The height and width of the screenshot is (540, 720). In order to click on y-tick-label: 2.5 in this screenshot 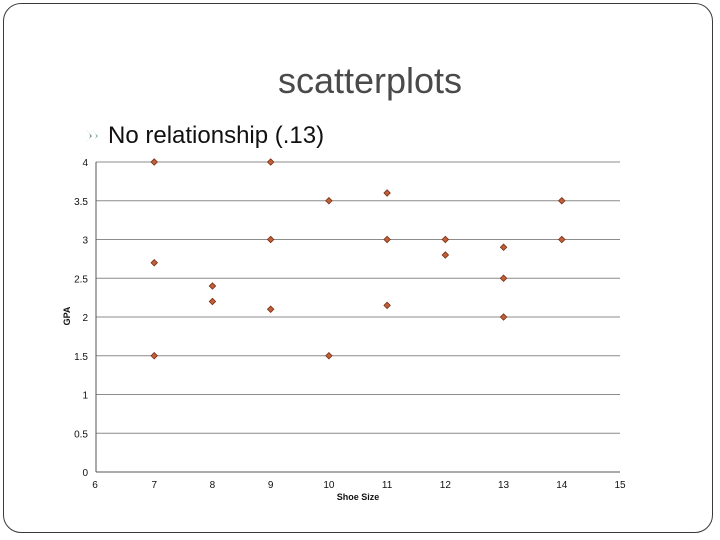, I will do `click(81, 279)`.